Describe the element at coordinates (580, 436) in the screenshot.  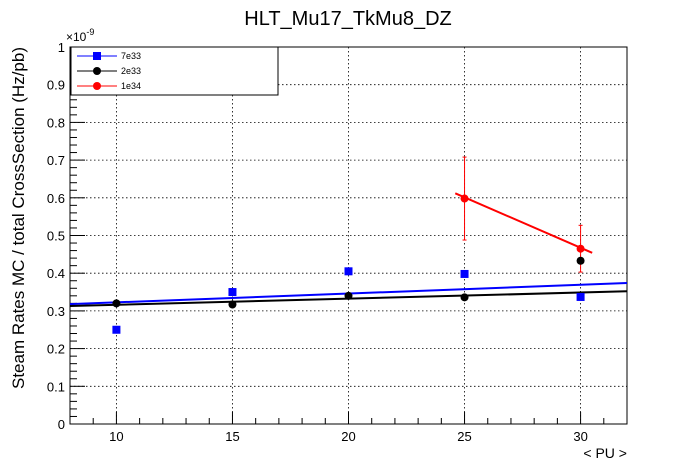
I see `x-tick-label: 30` at that location.